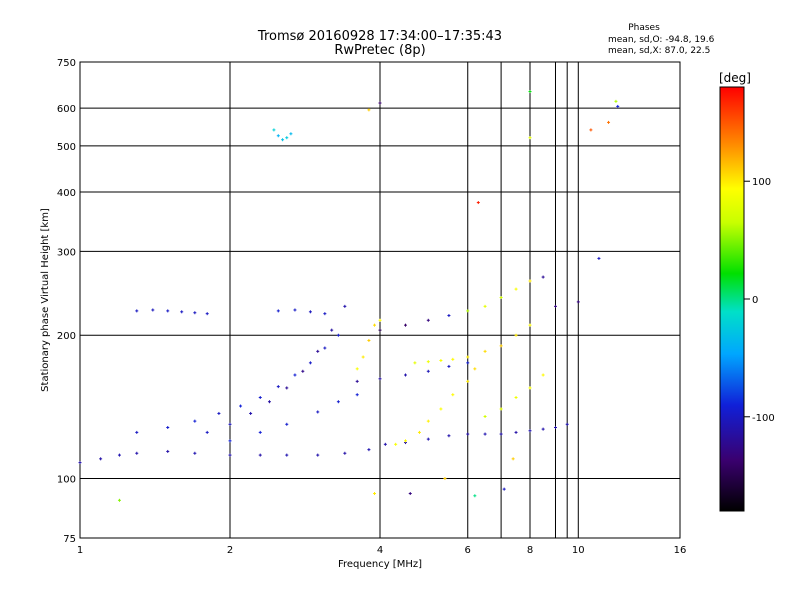 Image resolution: width=800 pixels, height=600 pixels. I want to click on x-axis-ticks: 1 2 4 6 8 10 16, so click(382, 550).